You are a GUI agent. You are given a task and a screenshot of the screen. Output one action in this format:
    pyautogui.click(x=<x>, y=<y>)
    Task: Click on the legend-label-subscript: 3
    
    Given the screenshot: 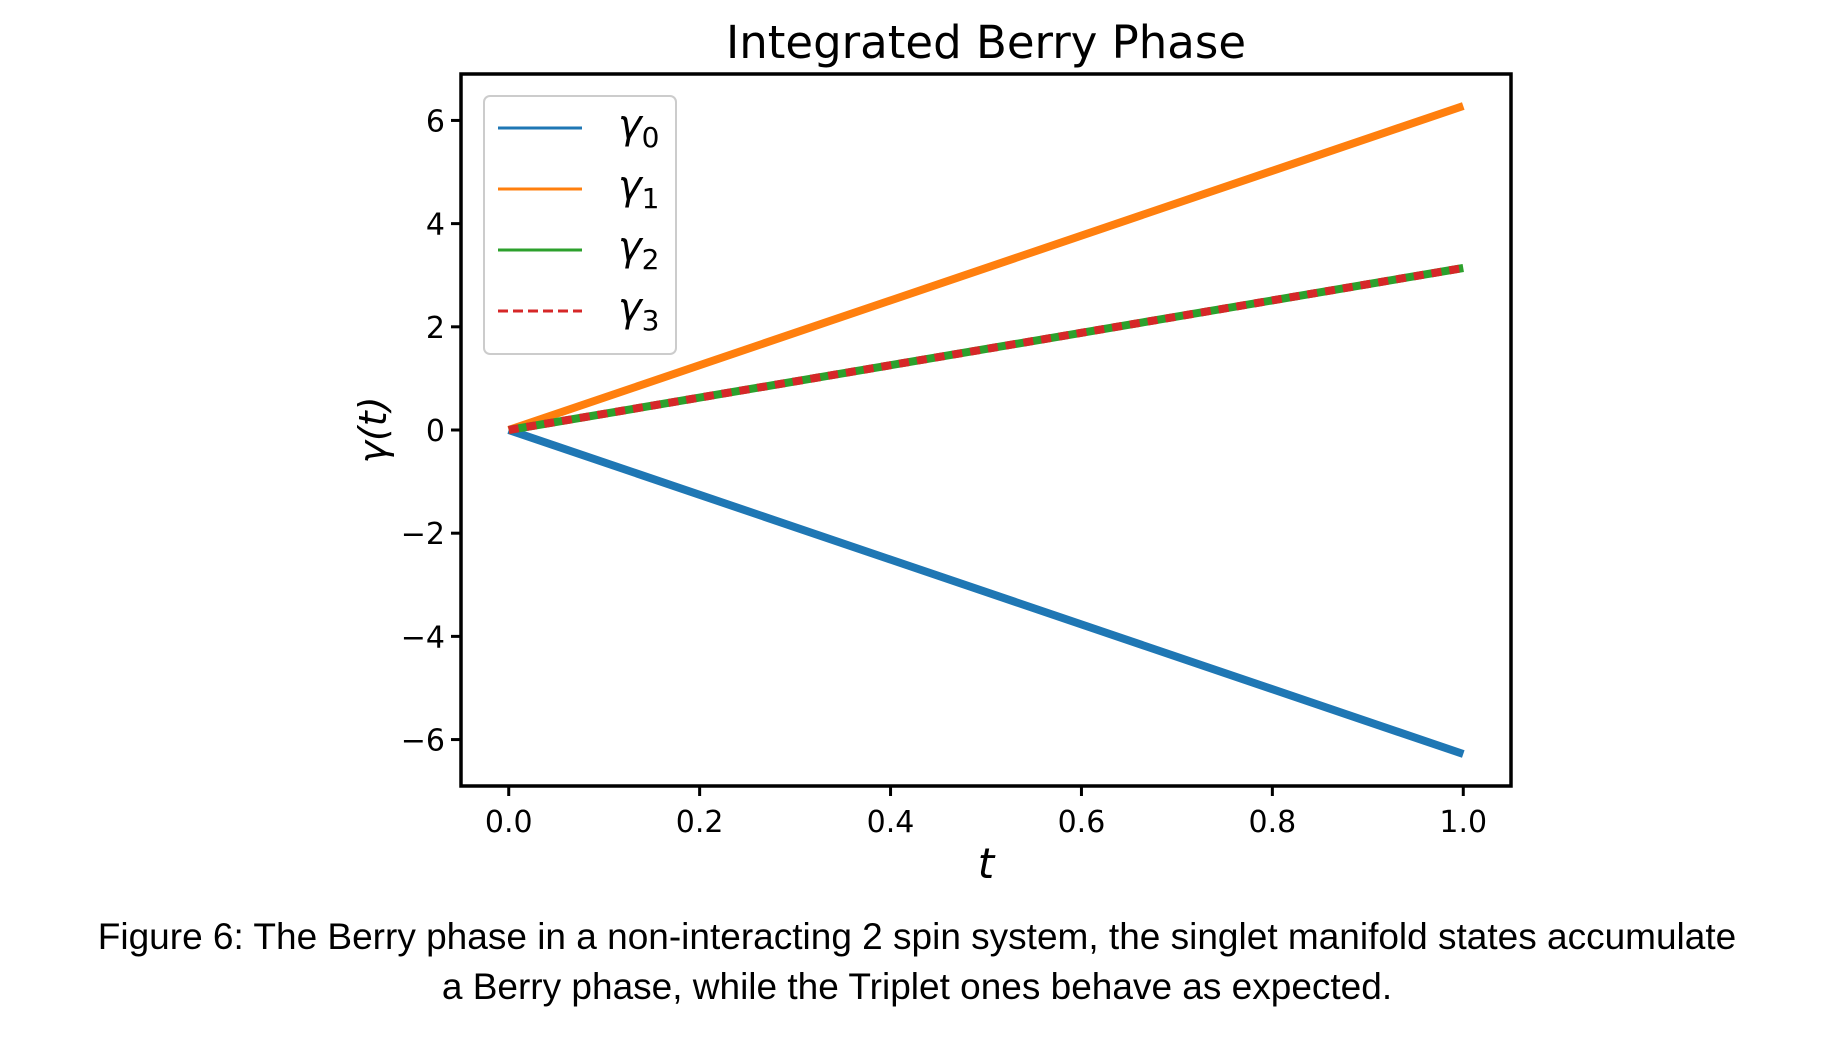 What is the action you would take?
    pyautogui.click(x=651, y=320)
    